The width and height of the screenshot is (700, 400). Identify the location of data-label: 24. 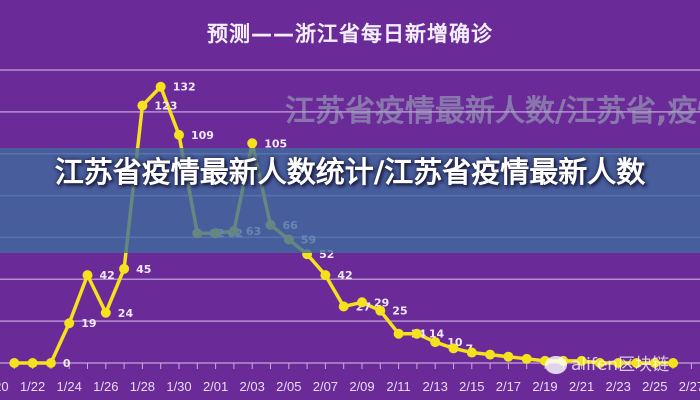
(126, 313).